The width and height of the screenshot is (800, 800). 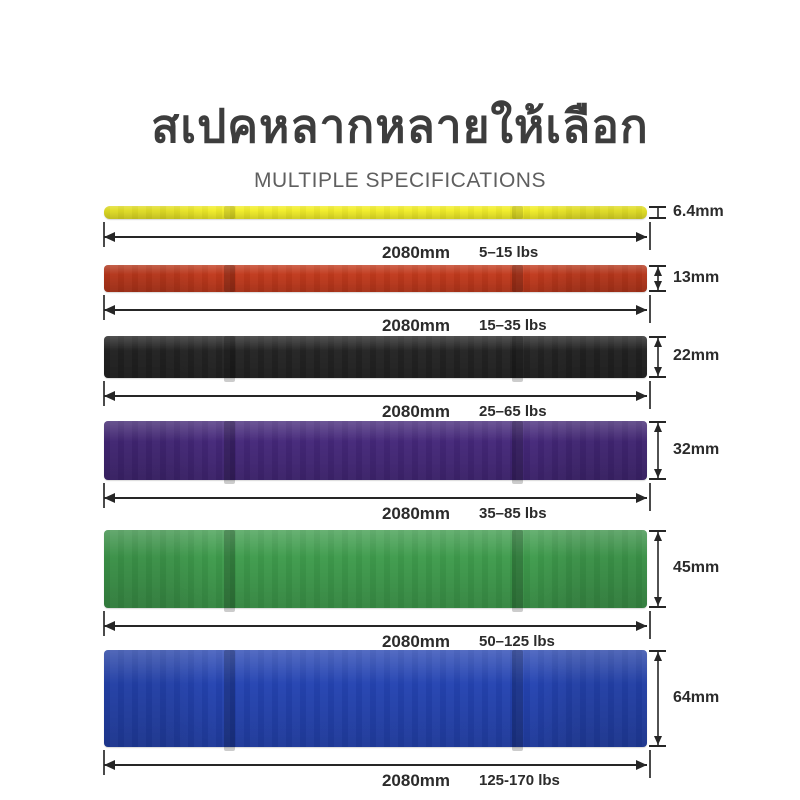 What do you see at coordinates (696, 567) in the screenshot?
I see `thickness-label: 45mm` at bounding box center [696, 567].